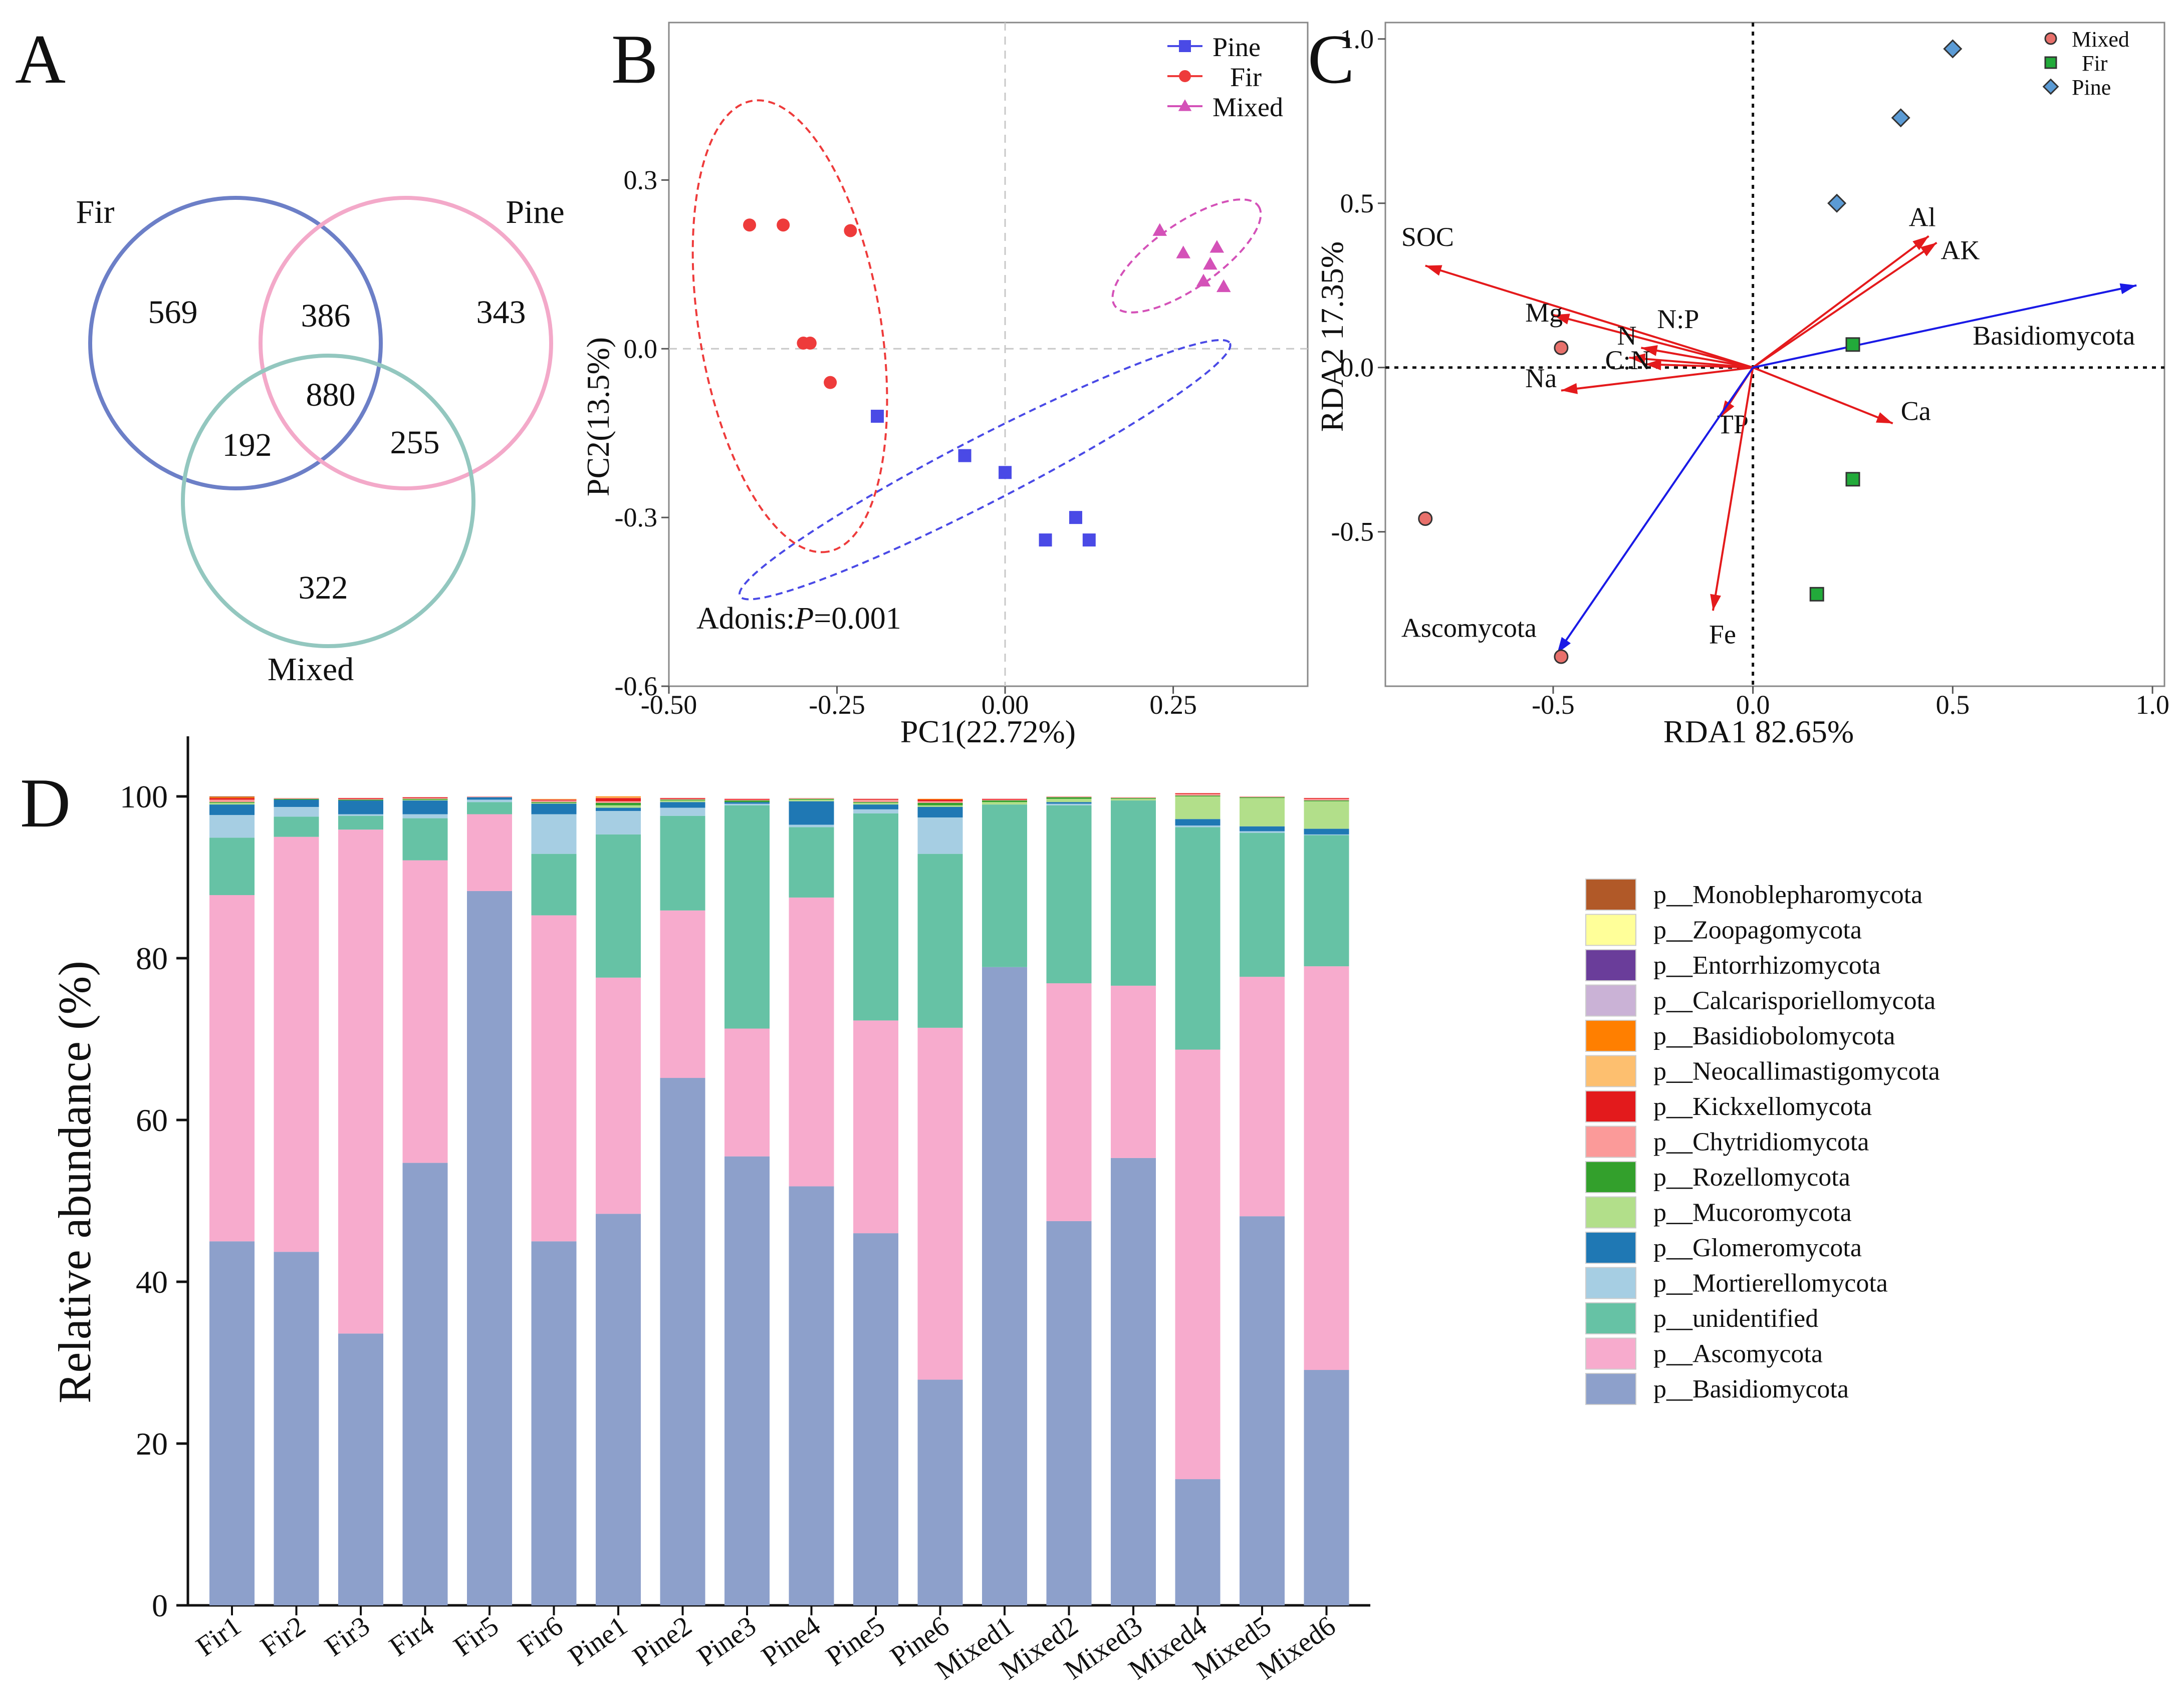 This screenshot has width=2184, height=1694. What do you see at coordinates (1610, 1000) in the screenshot?
I see `bar-legend-swatch-calcarisporiellomycota` at bounding box center [1610, 1000].